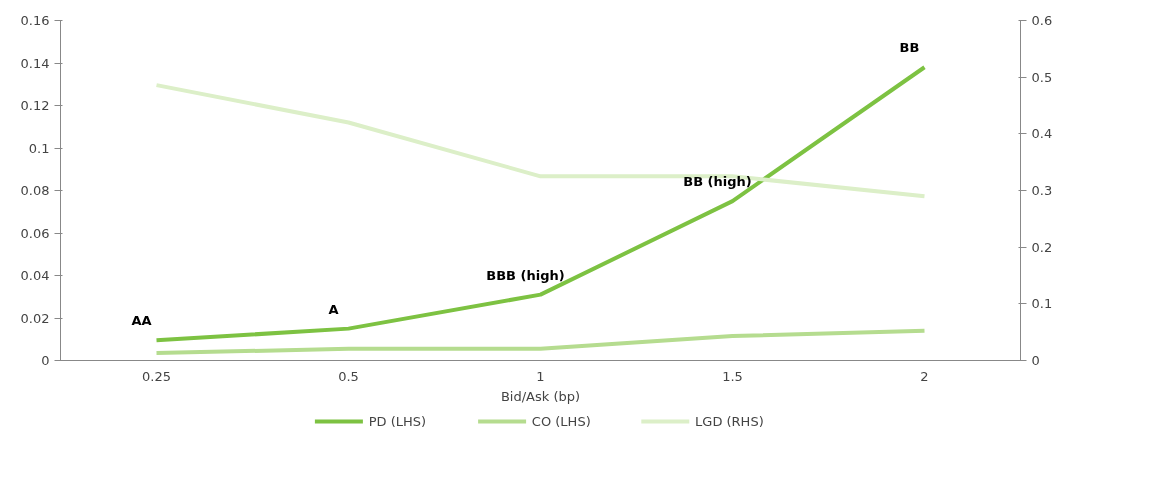 The width and height of the screenshot is (1162, 486). What do you see at coordinates (525, 275) in the screenshot?
I see `annotation: BBB (high)` at bounding box center [525, 275].